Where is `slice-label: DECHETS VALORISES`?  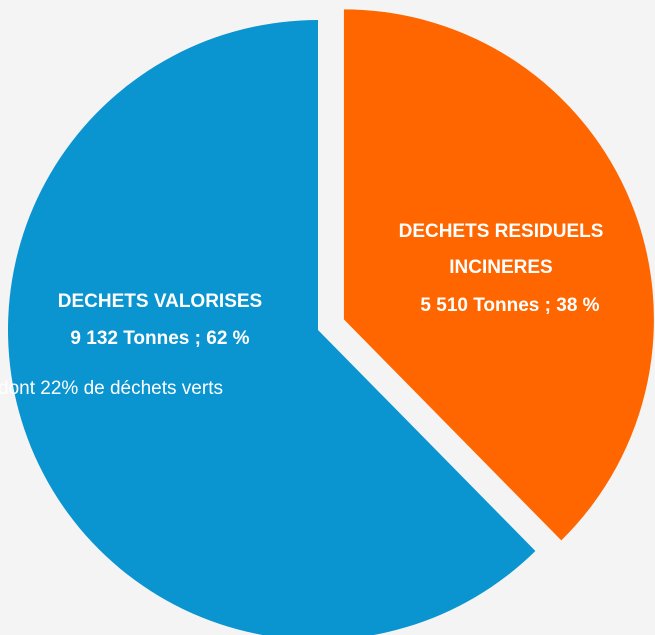
slice-label: DECHETS VALORISES is located at coordinates (160, 301).